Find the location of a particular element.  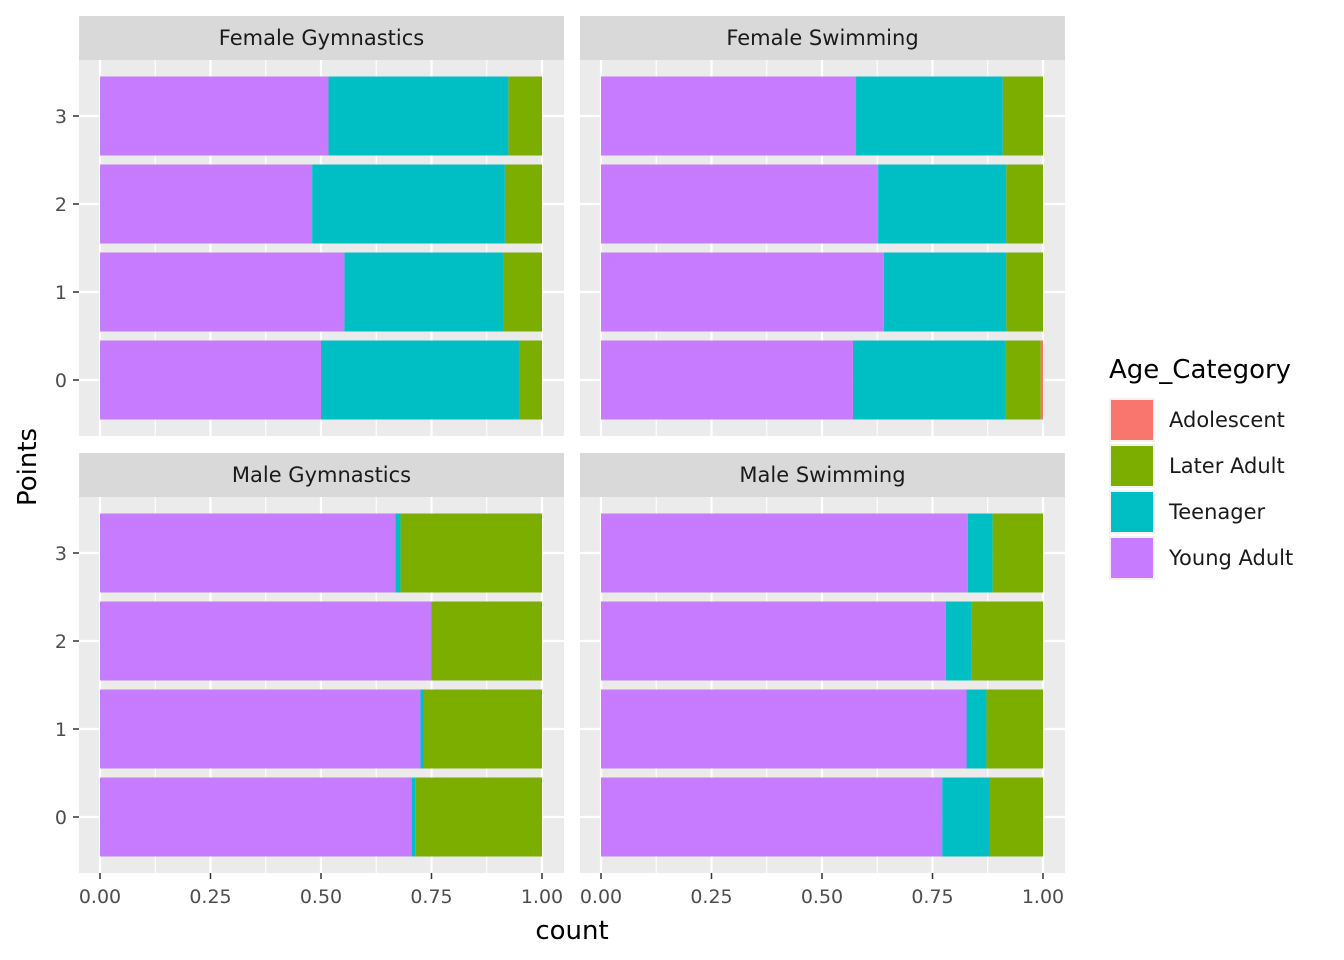

bar-female-gymnastics-points-2-later-adult is located at coordinates (523, 204).